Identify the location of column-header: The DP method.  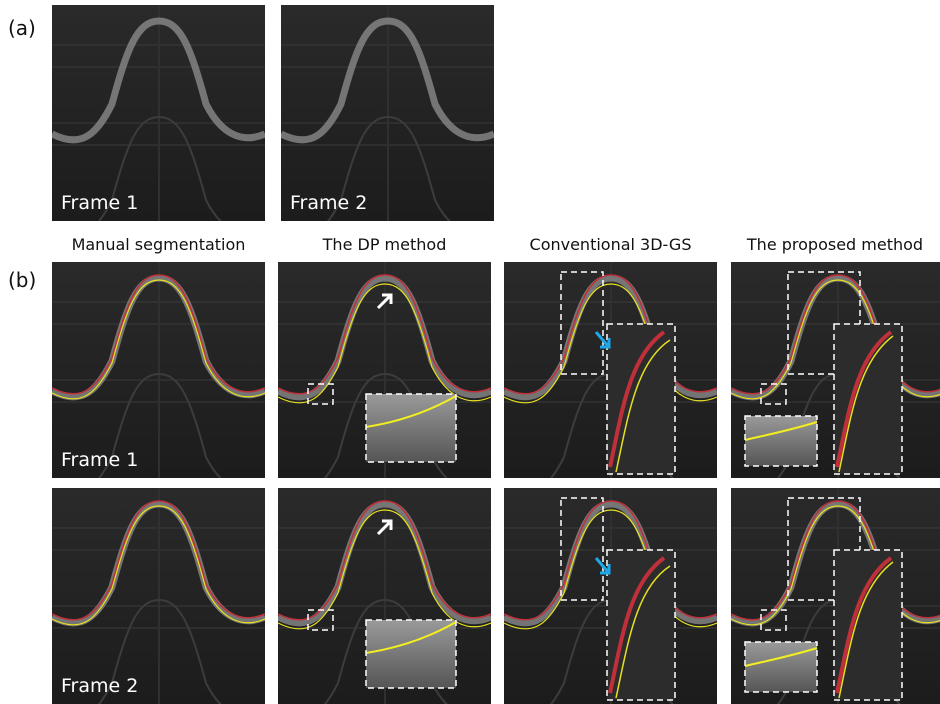
(384, 244).